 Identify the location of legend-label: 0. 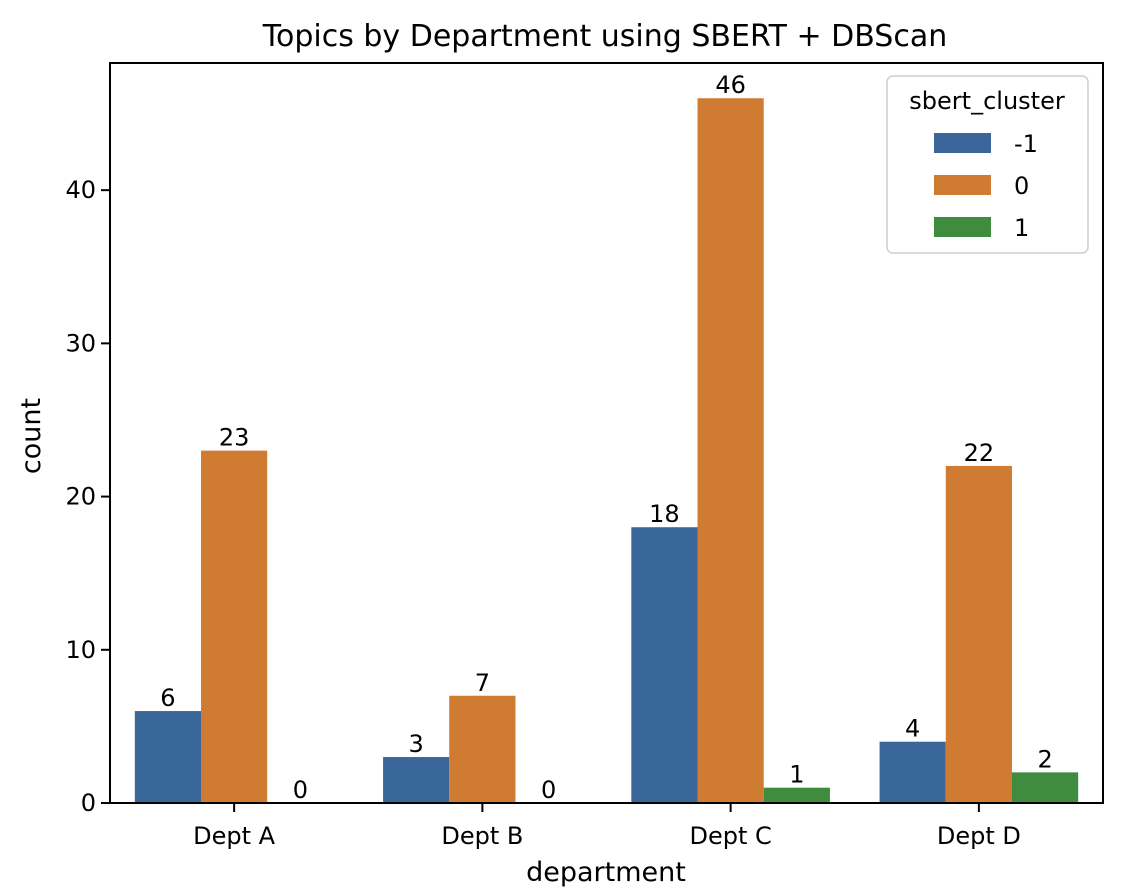
(1021, 186).